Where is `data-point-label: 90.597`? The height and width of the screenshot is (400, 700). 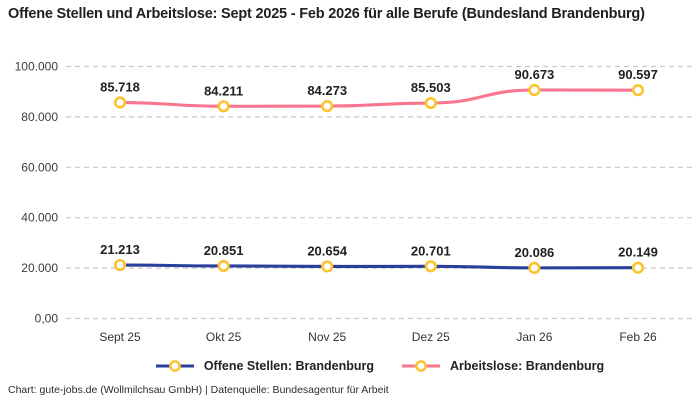
data-point-label: 90.597 is located at coordinates (638, 74).